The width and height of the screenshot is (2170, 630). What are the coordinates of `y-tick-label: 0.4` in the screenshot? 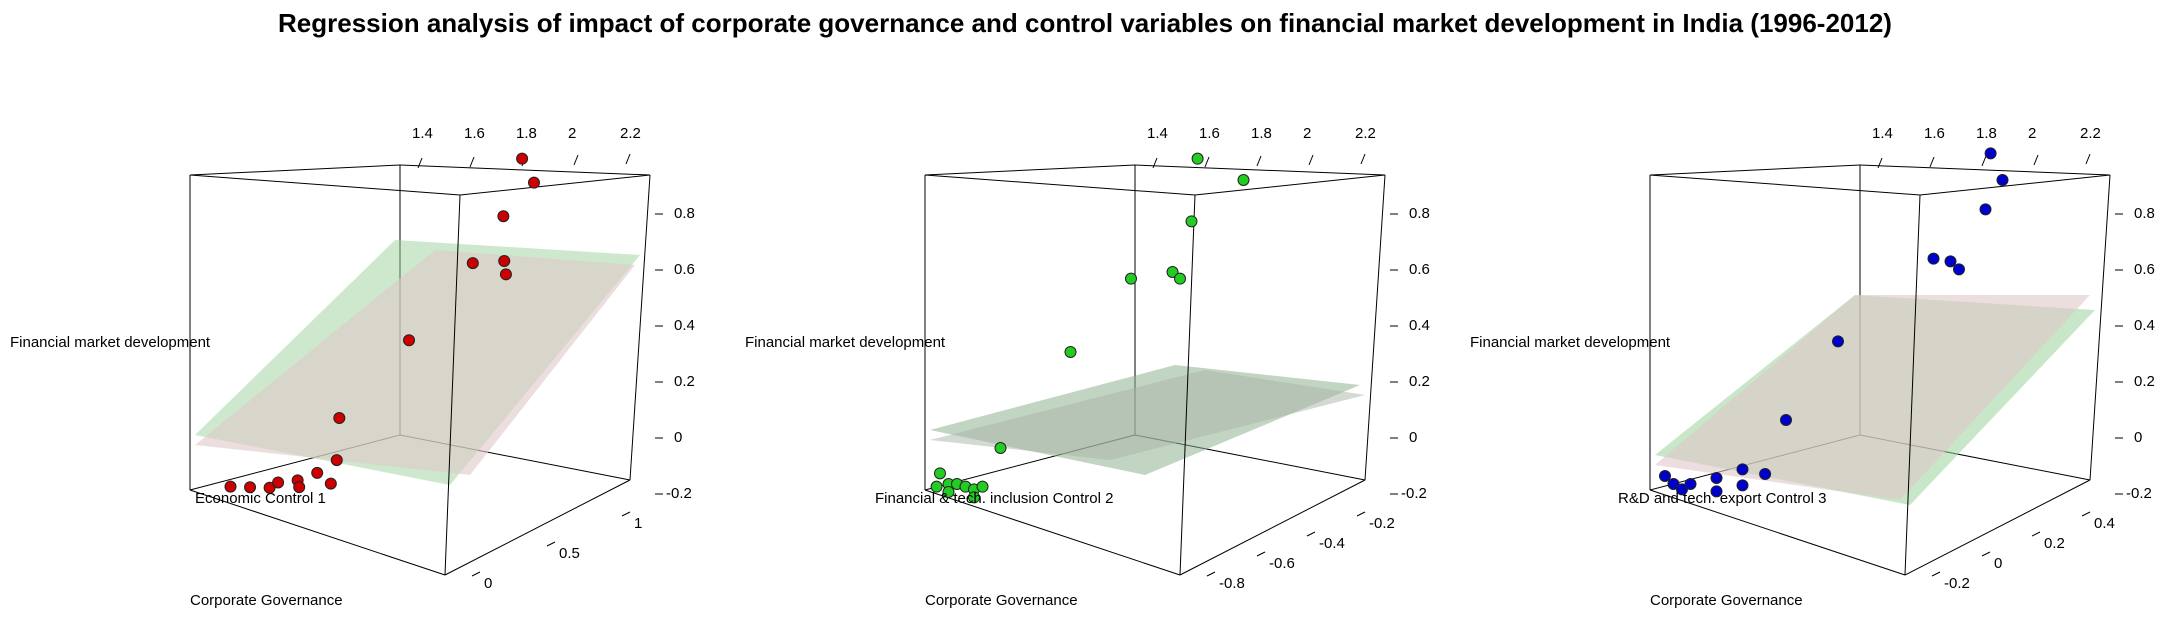 It's located at (684, 325).